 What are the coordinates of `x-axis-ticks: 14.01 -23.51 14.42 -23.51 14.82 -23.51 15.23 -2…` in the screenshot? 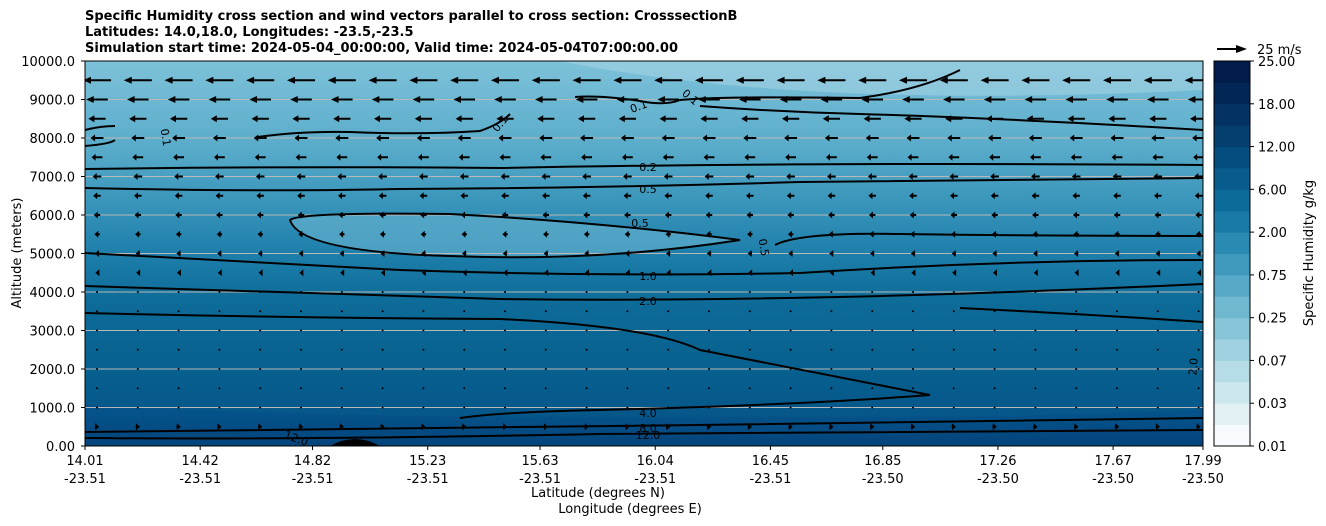 It's located at (644, 466).